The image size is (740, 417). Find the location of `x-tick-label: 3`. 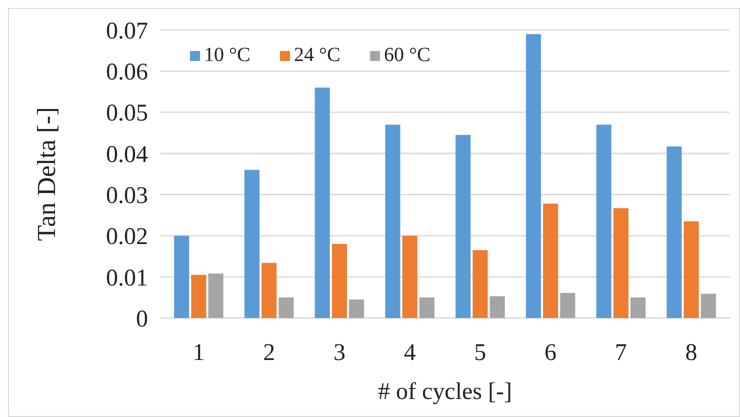

x-tick-label: 3 is located at coordinates (339, 353).